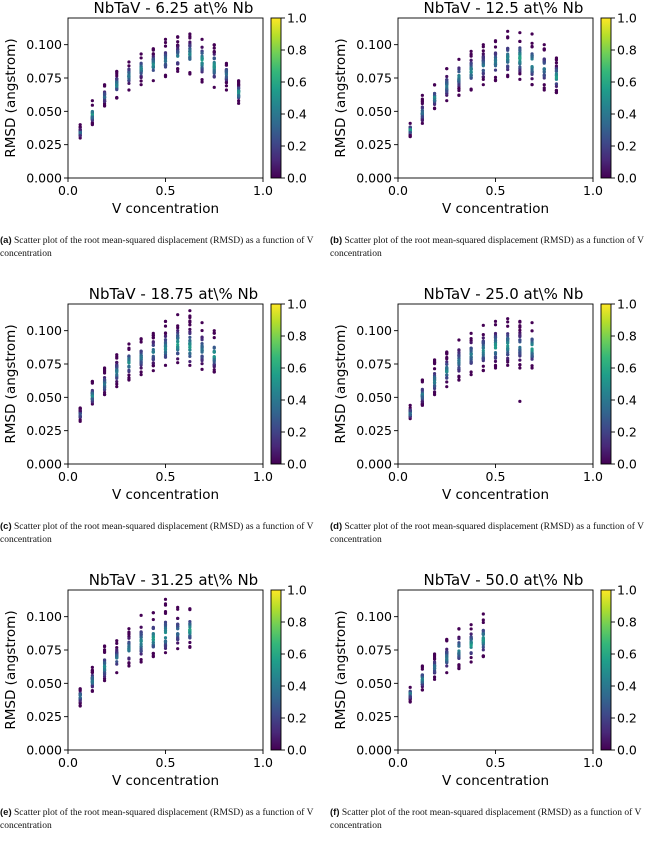 This screenshot has width=660, height=850. What do you see at coordinates (504, 294) in the screenshot?
I see `chart-title: NbTaV - 25.0 at\% Nb` at bounding box center [504, 294].